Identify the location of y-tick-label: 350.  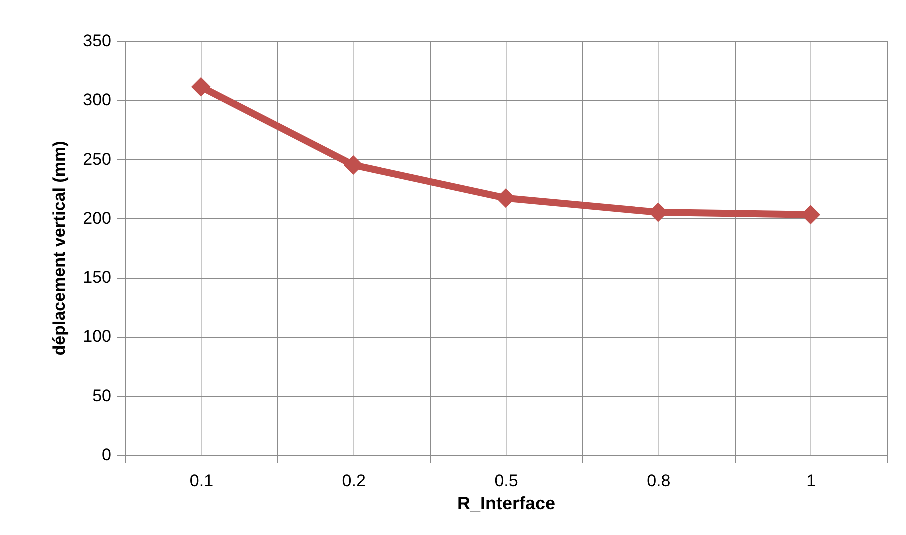
(97, 41).